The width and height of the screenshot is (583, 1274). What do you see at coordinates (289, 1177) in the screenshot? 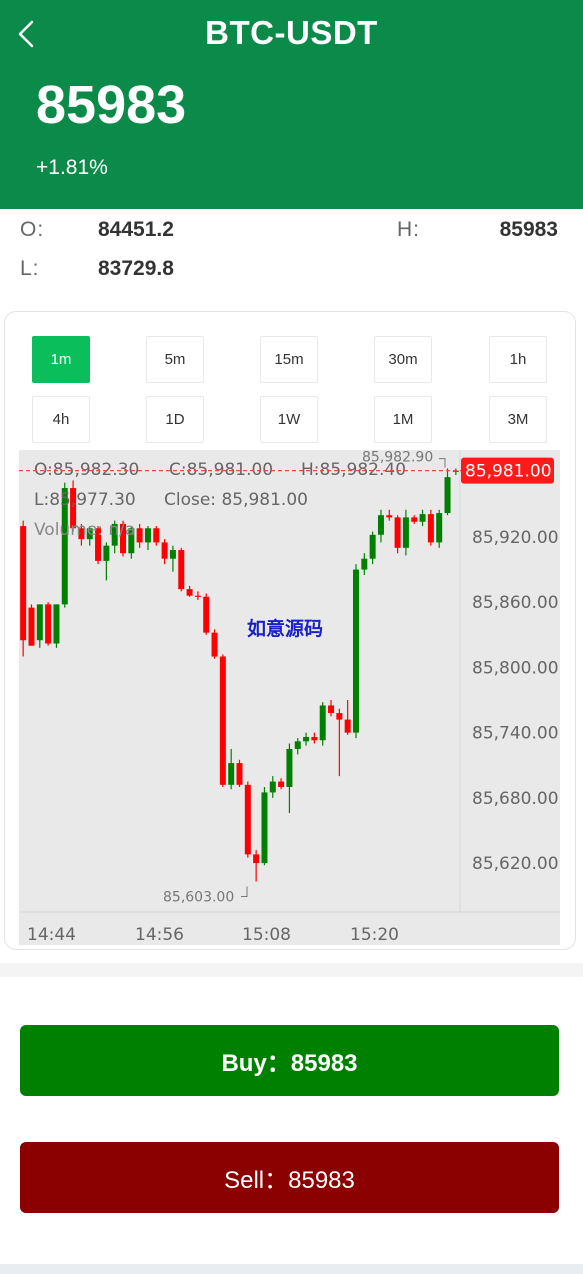
I see `sell-button: Sell：85983` at bounding box center [289, 1177].